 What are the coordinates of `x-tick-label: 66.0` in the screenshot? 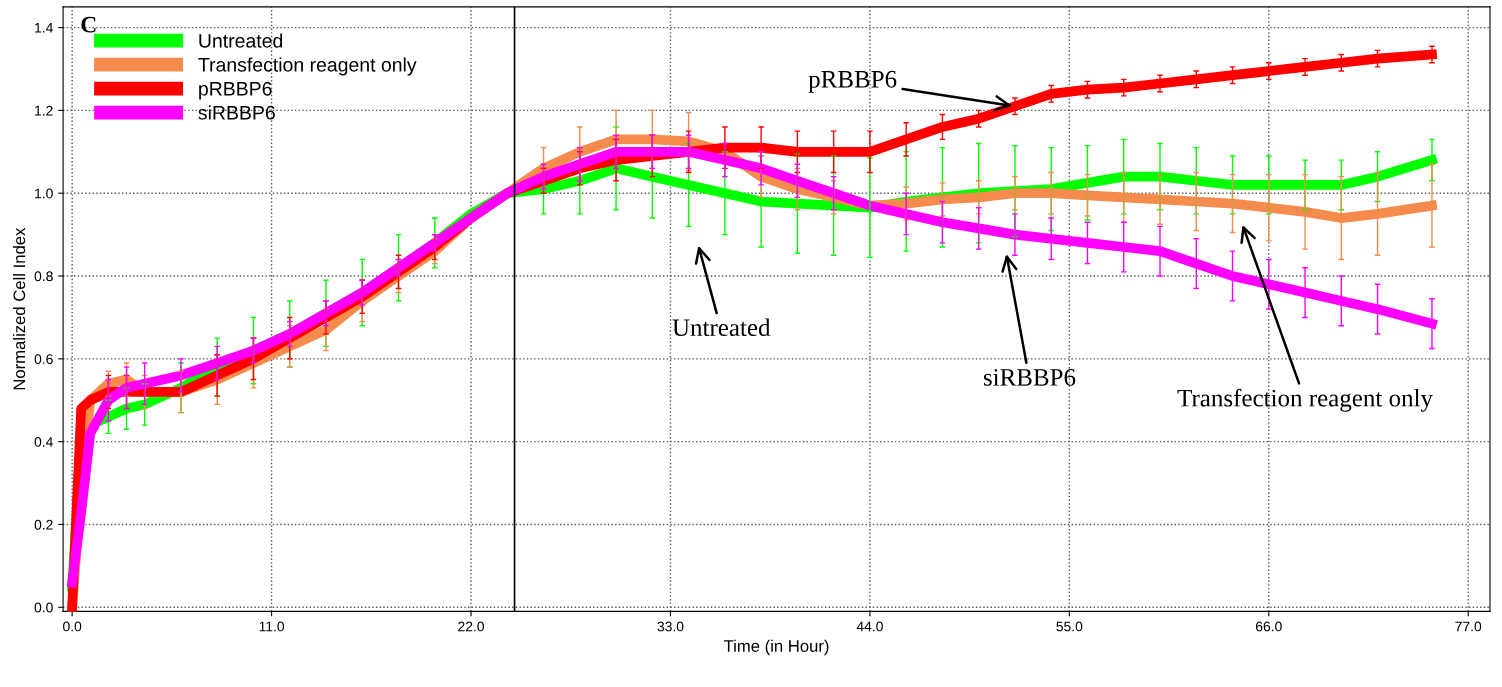 It's located at (1268, 626).